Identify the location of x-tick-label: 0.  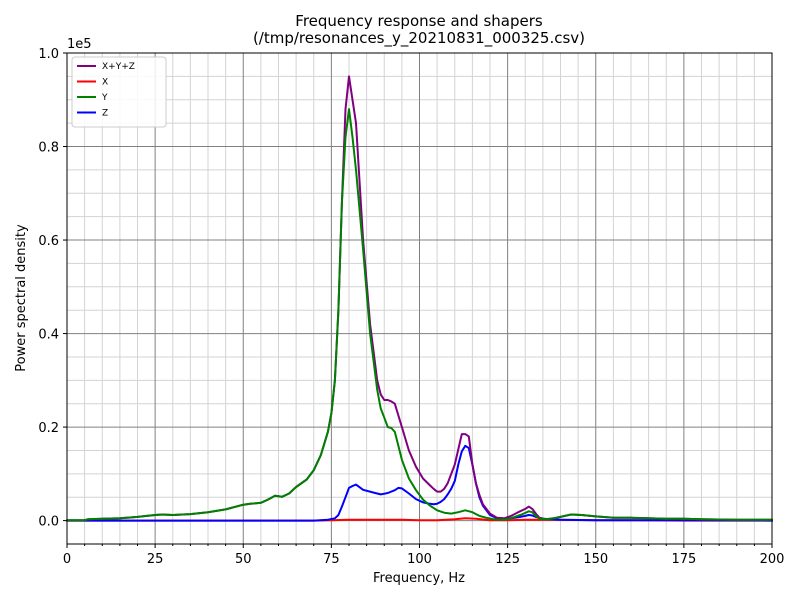
(67, 559).